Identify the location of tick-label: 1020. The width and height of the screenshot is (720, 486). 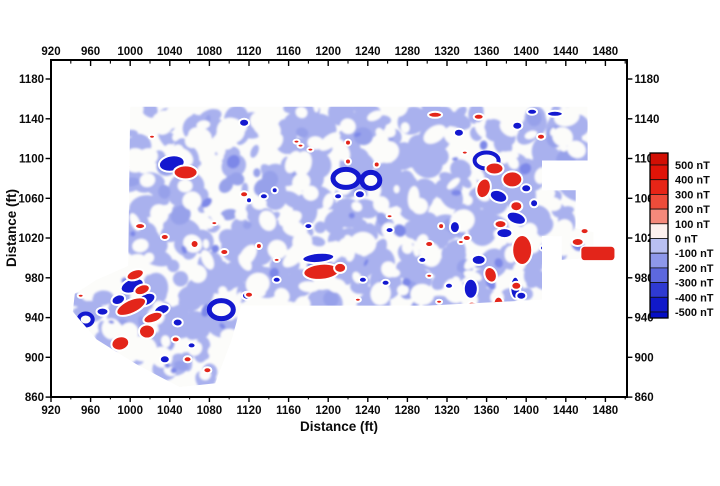
(31, 239).